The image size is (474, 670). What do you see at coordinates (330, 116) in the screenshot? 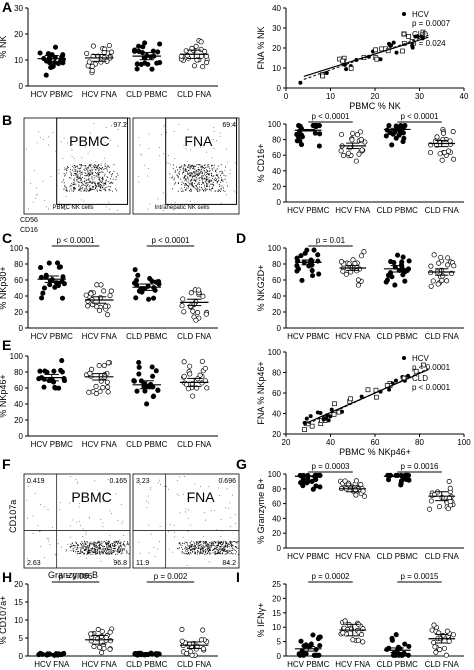
I see `p-value-label: p < 0.0001` at bounding box center [330, 116].